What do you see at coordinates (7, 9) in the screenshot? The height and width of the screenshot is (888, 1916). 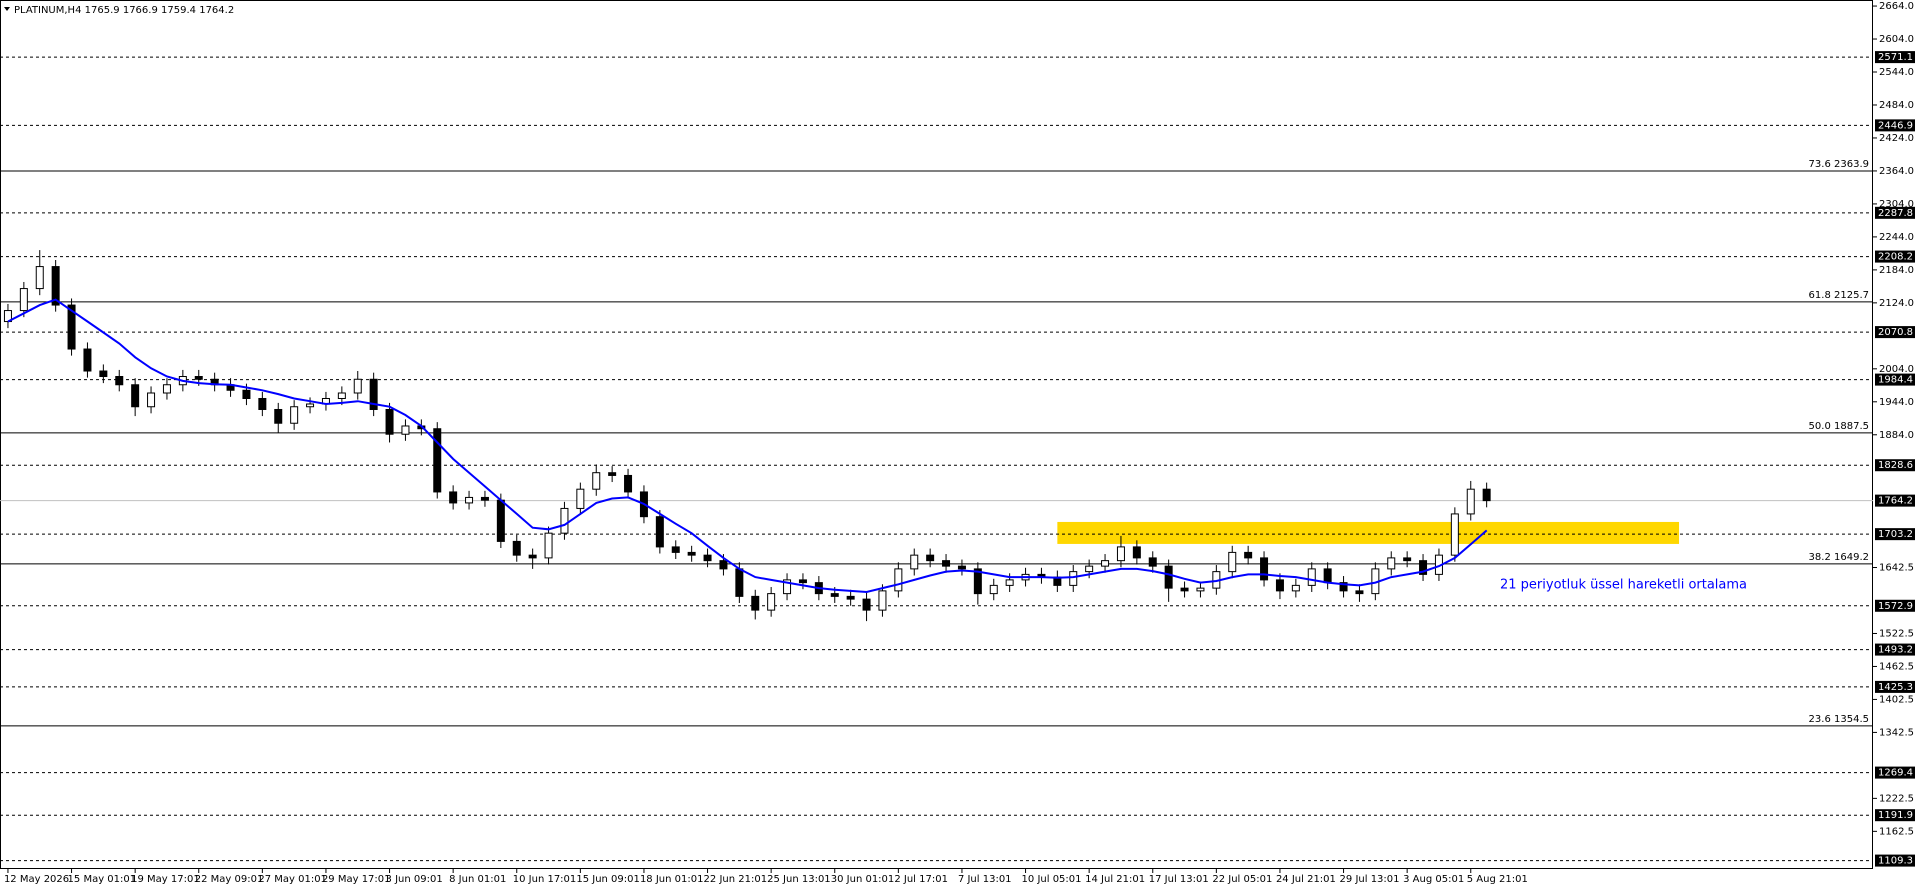 I see `header-triangle` at bounding box center [7, 9].